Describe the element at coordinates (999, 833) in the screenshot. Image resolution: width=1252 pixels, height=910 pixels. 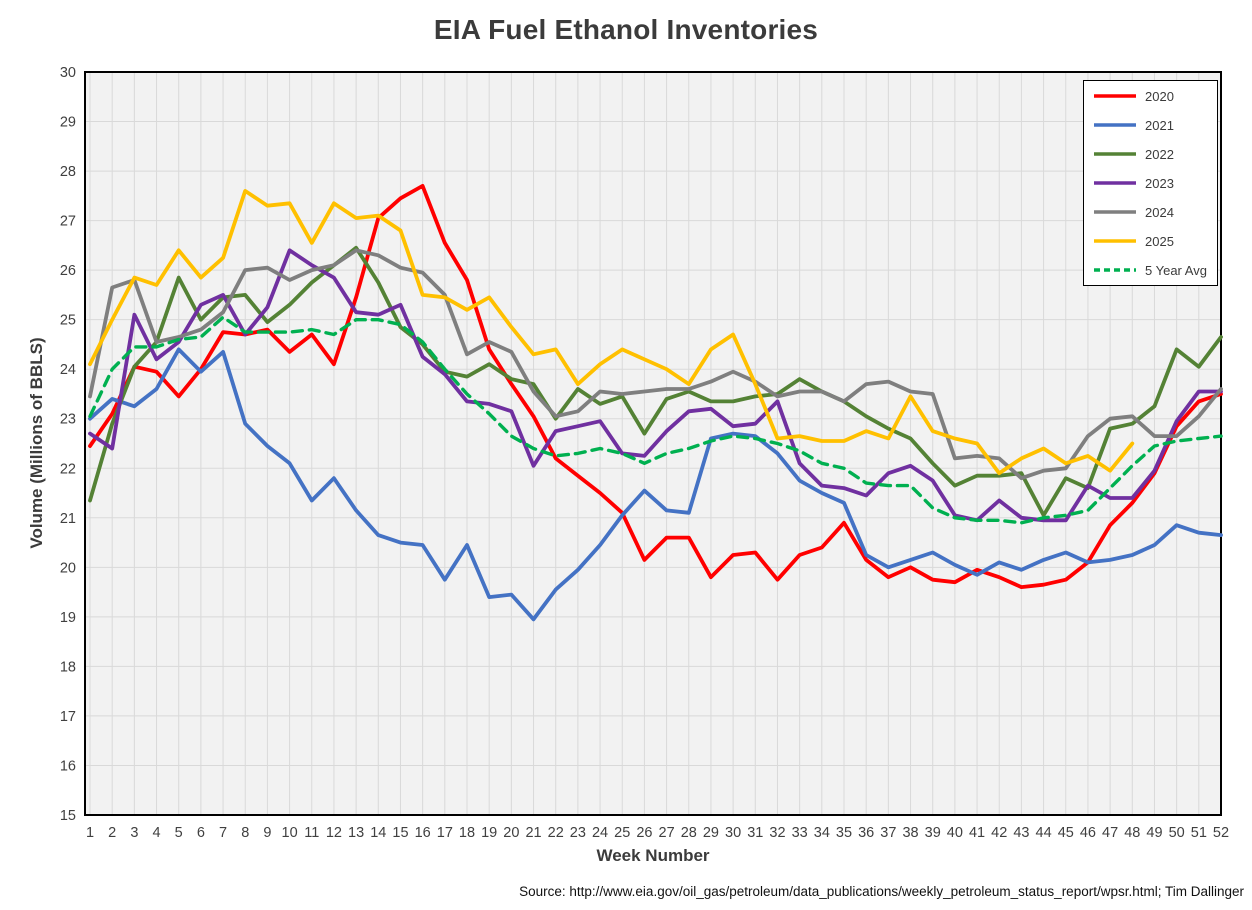
I see `x-tick-label: 42` at that location.